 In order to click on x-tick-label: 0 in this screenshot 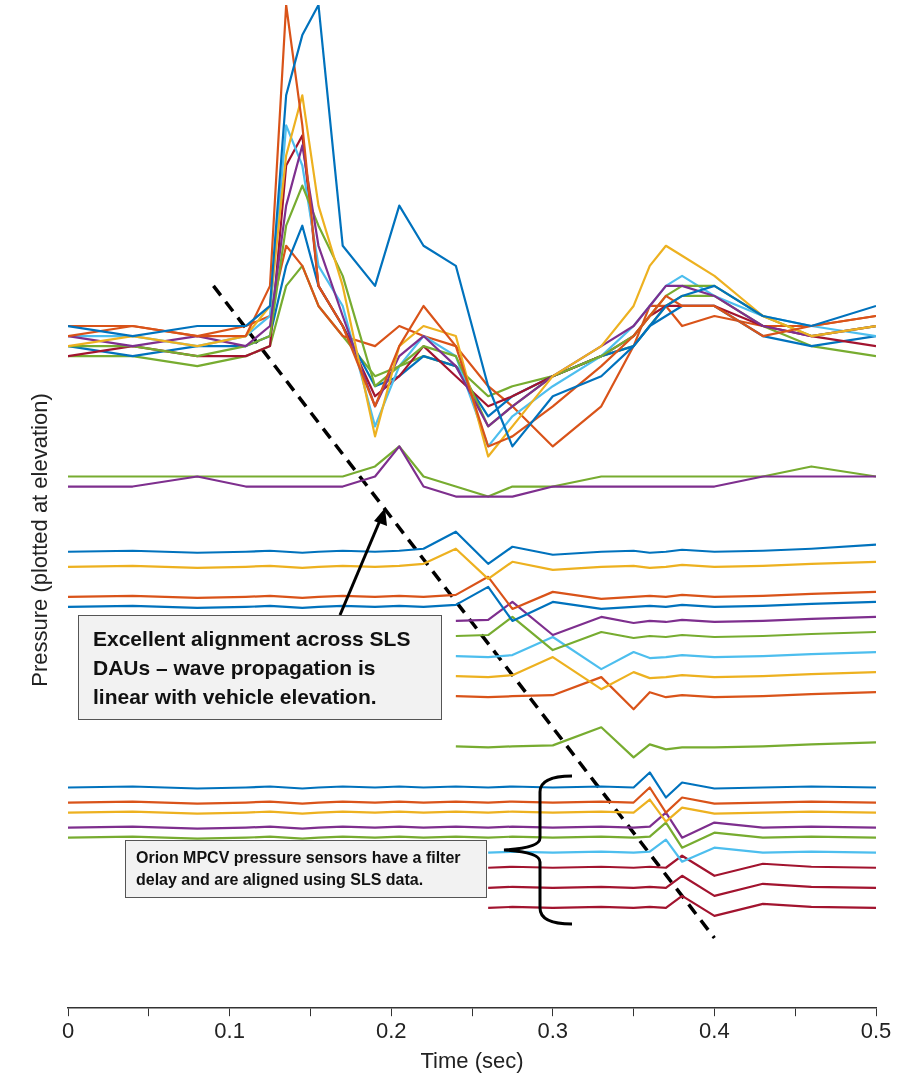, I will do `click(68, 1031)`.